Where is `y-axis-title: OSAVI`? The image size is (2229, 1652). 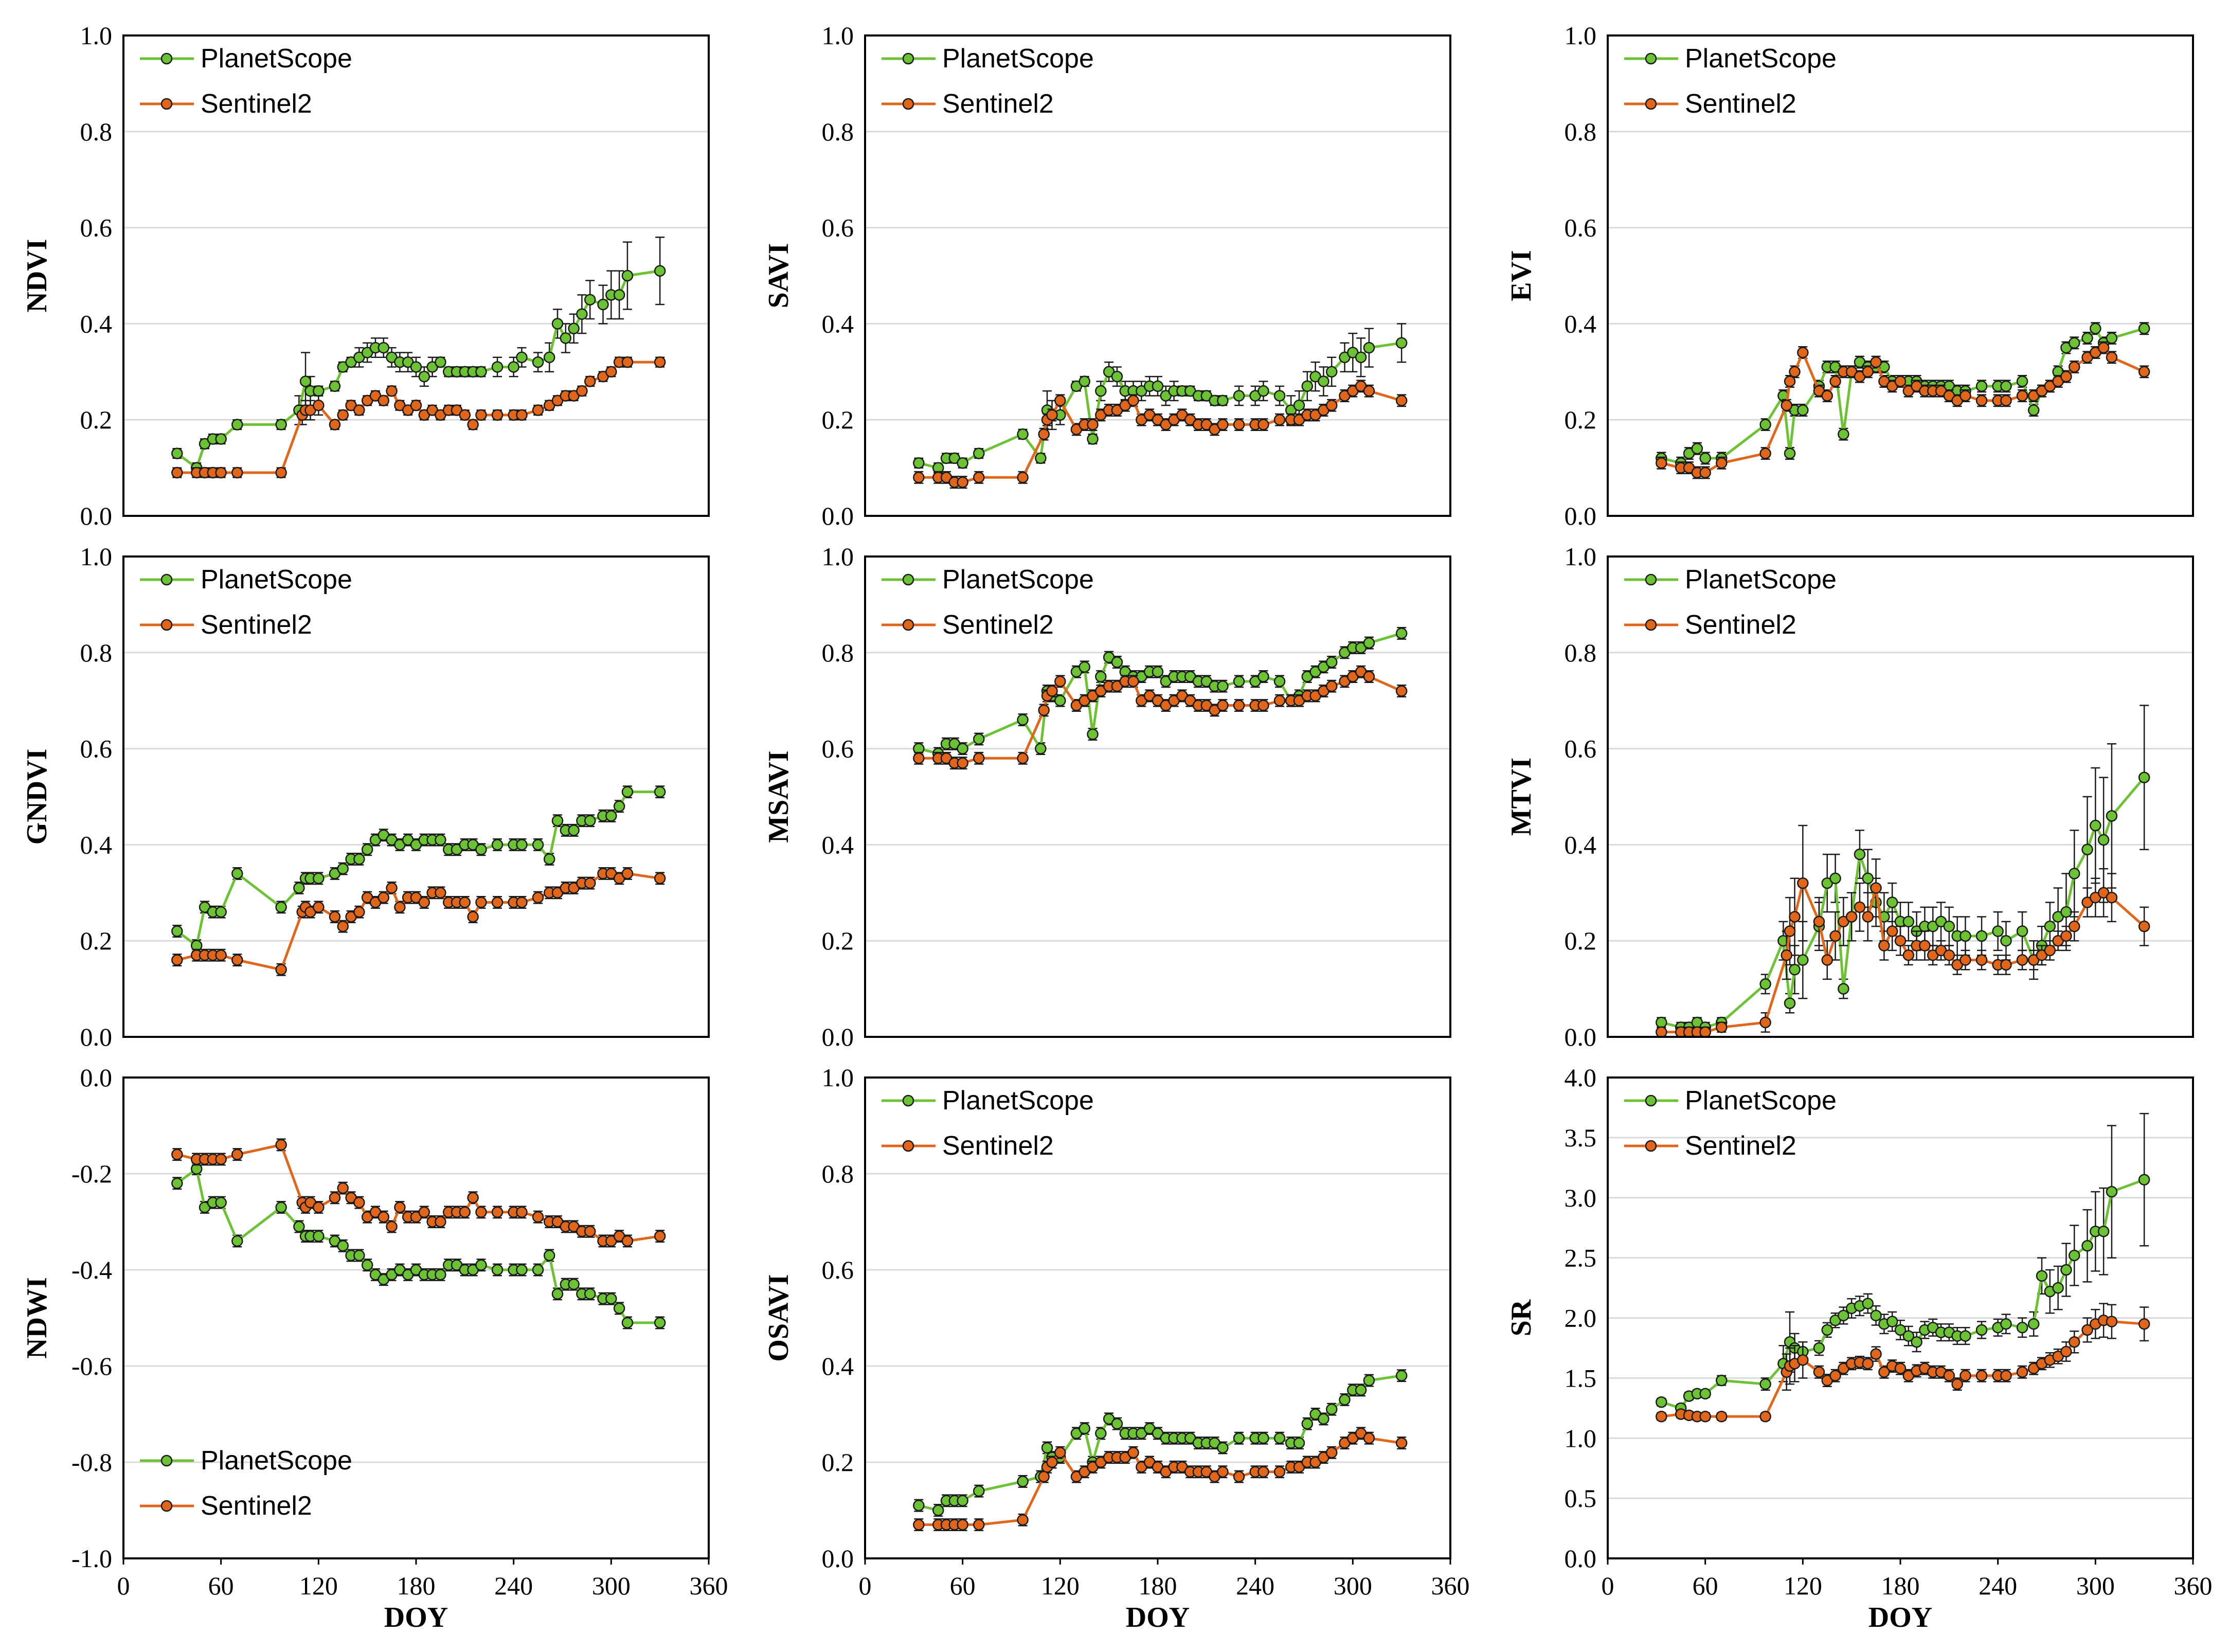
y-axis-title: OSAVI is located at coordinates (779, 1317).